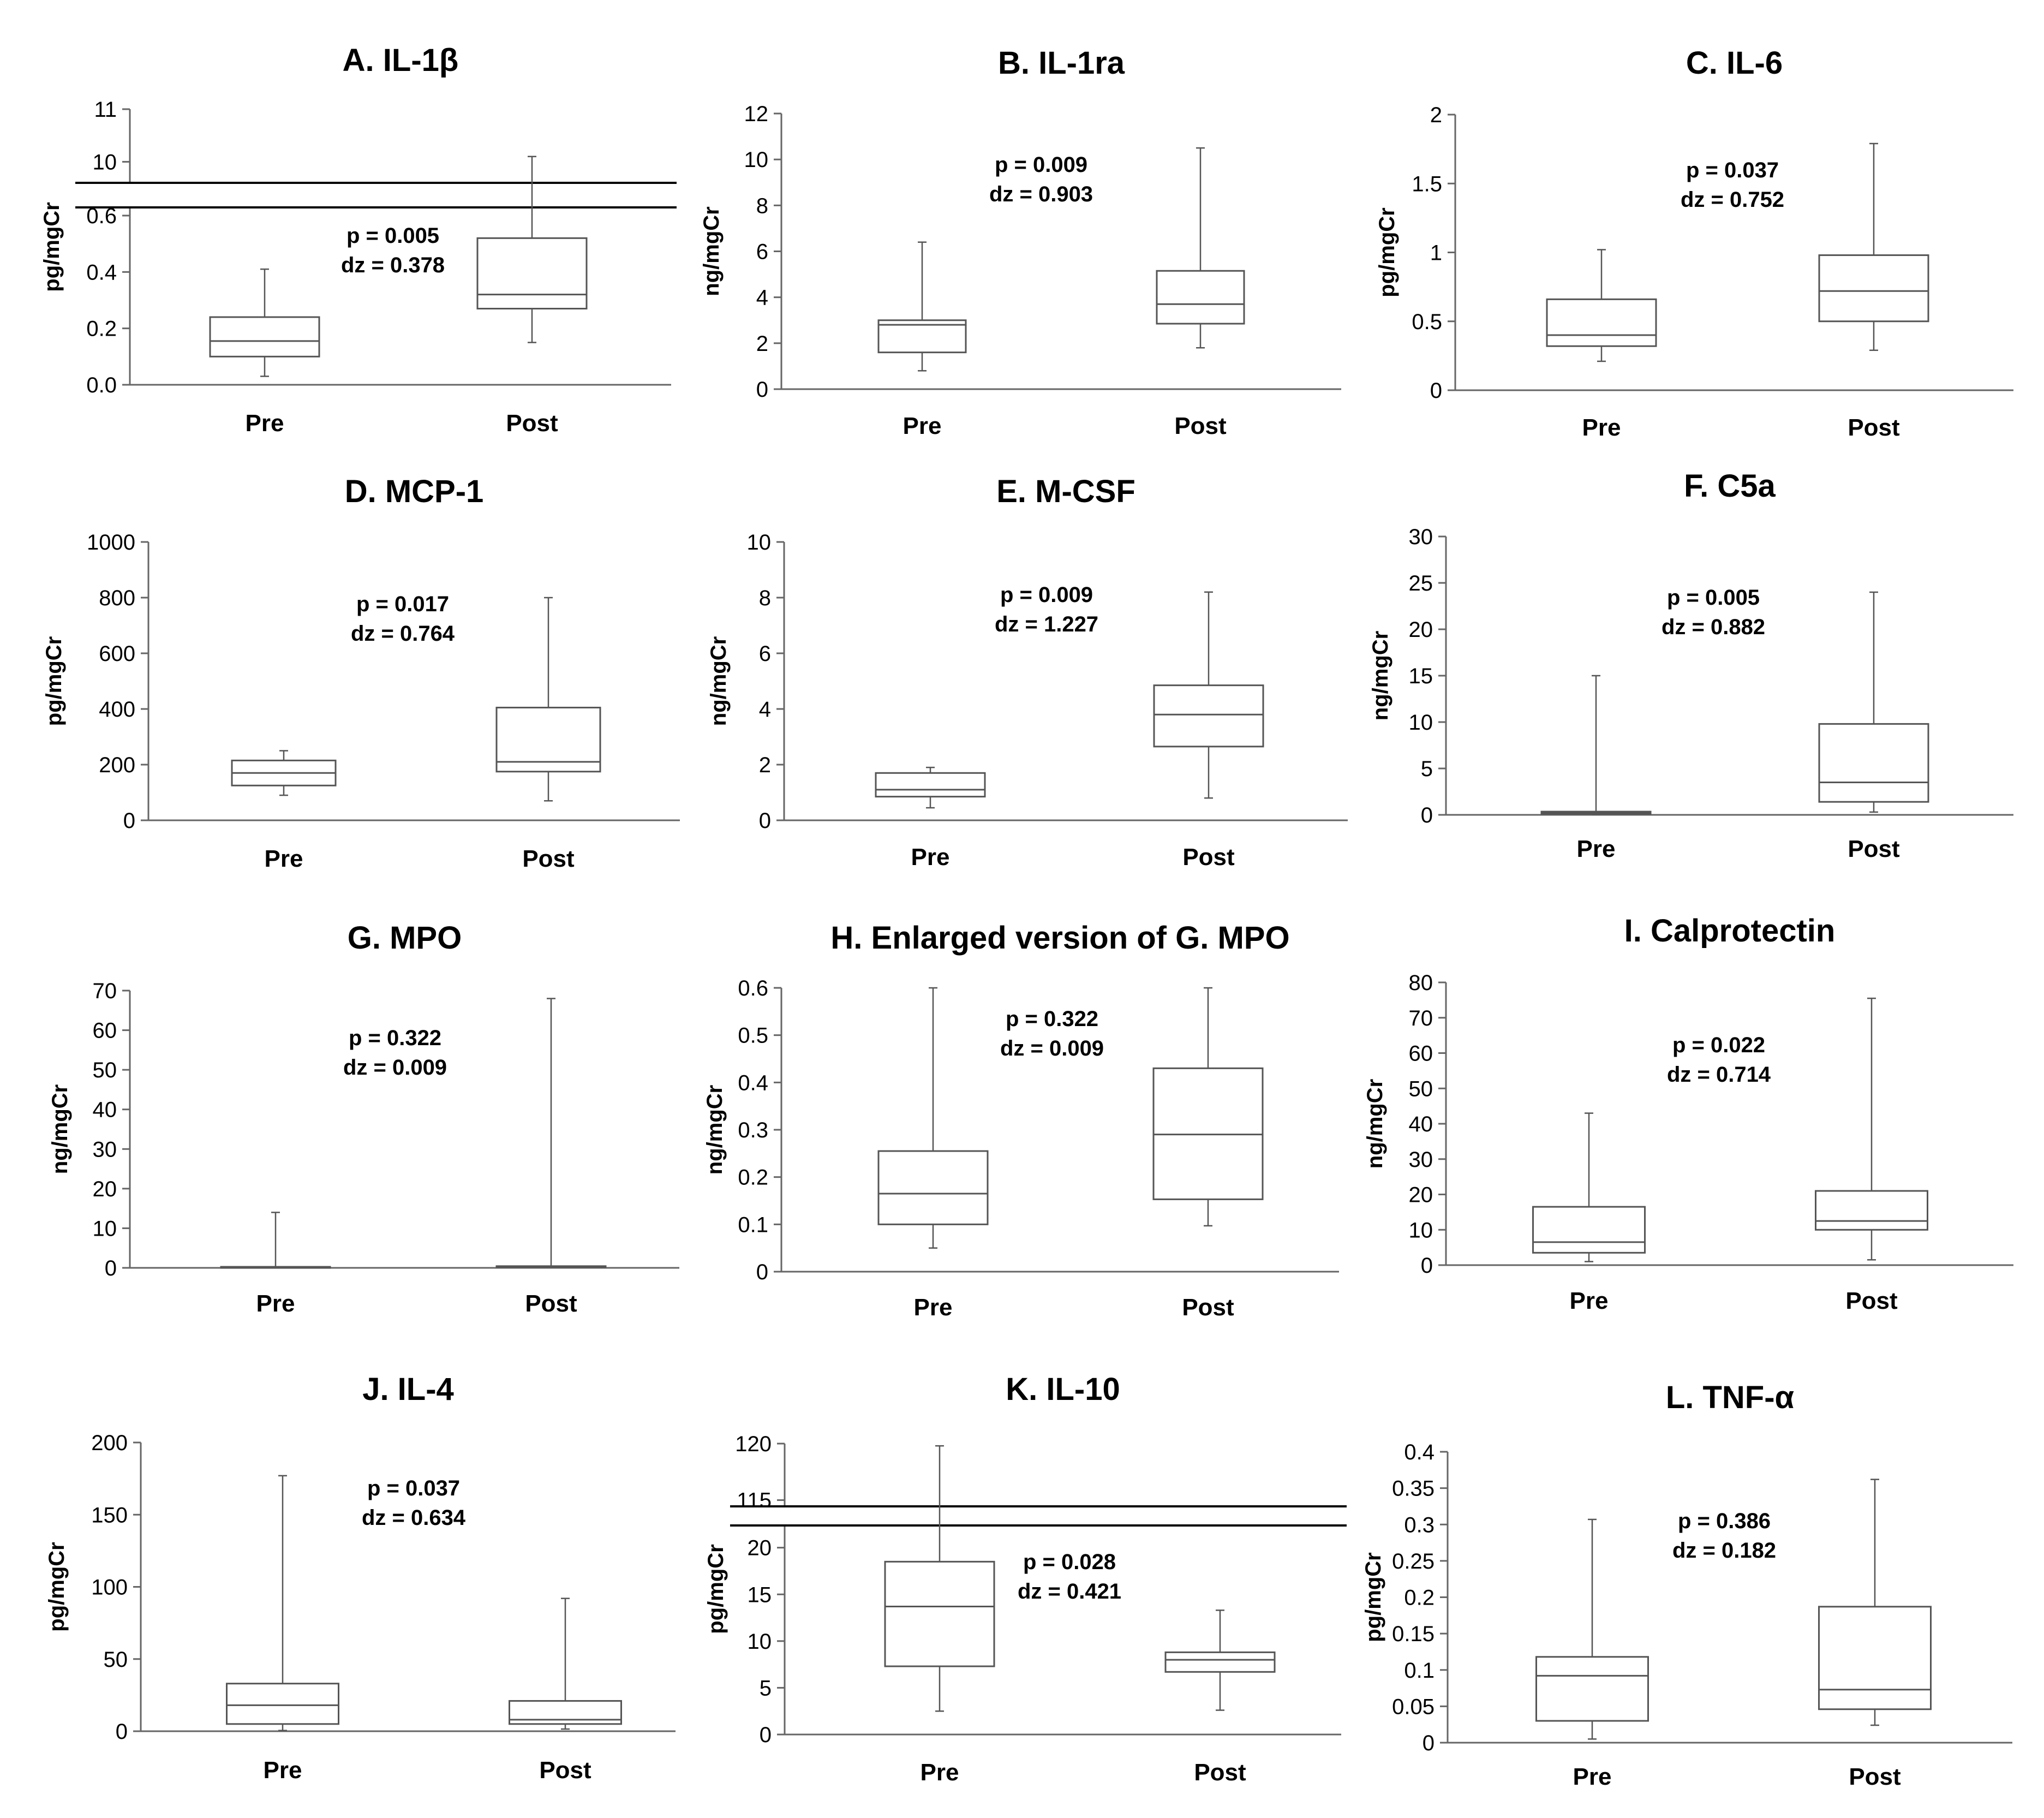 The width and height of the screenshot is (2044, 1818). Describe the element at coordinates (110, 1515) in the screenshot. I see `y-tick-label: 150` at that location.